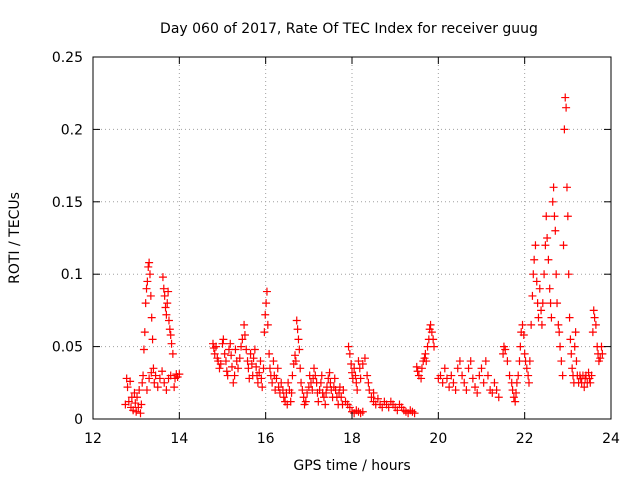  Describe the element at coordinates (15, 238) in the screenshot. I see `y-axis-label: ROTI / TECUs` at that location.